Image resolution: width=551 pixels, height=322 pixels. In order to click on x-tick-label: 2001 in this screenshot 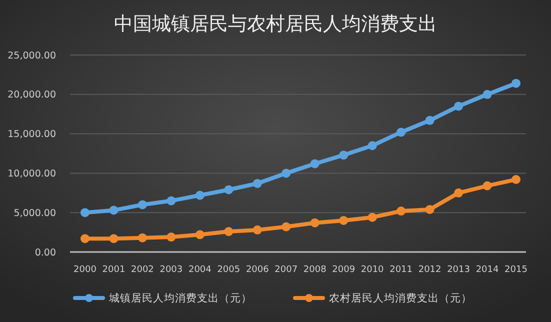, I will do `click(114, 270)`.